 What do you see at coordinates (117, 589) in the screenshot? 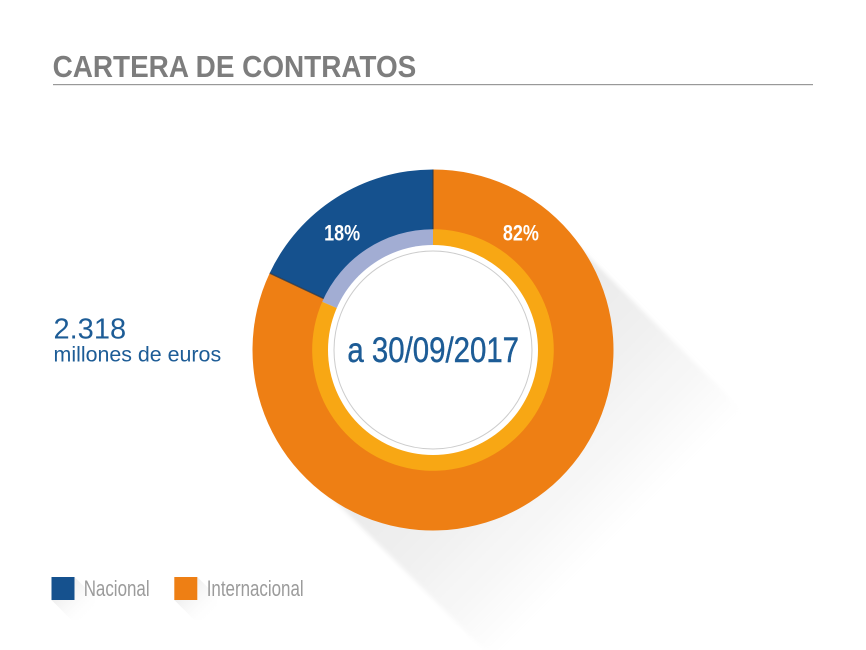
I see `svg-text: Nacional` at bounding box center [117, 589].